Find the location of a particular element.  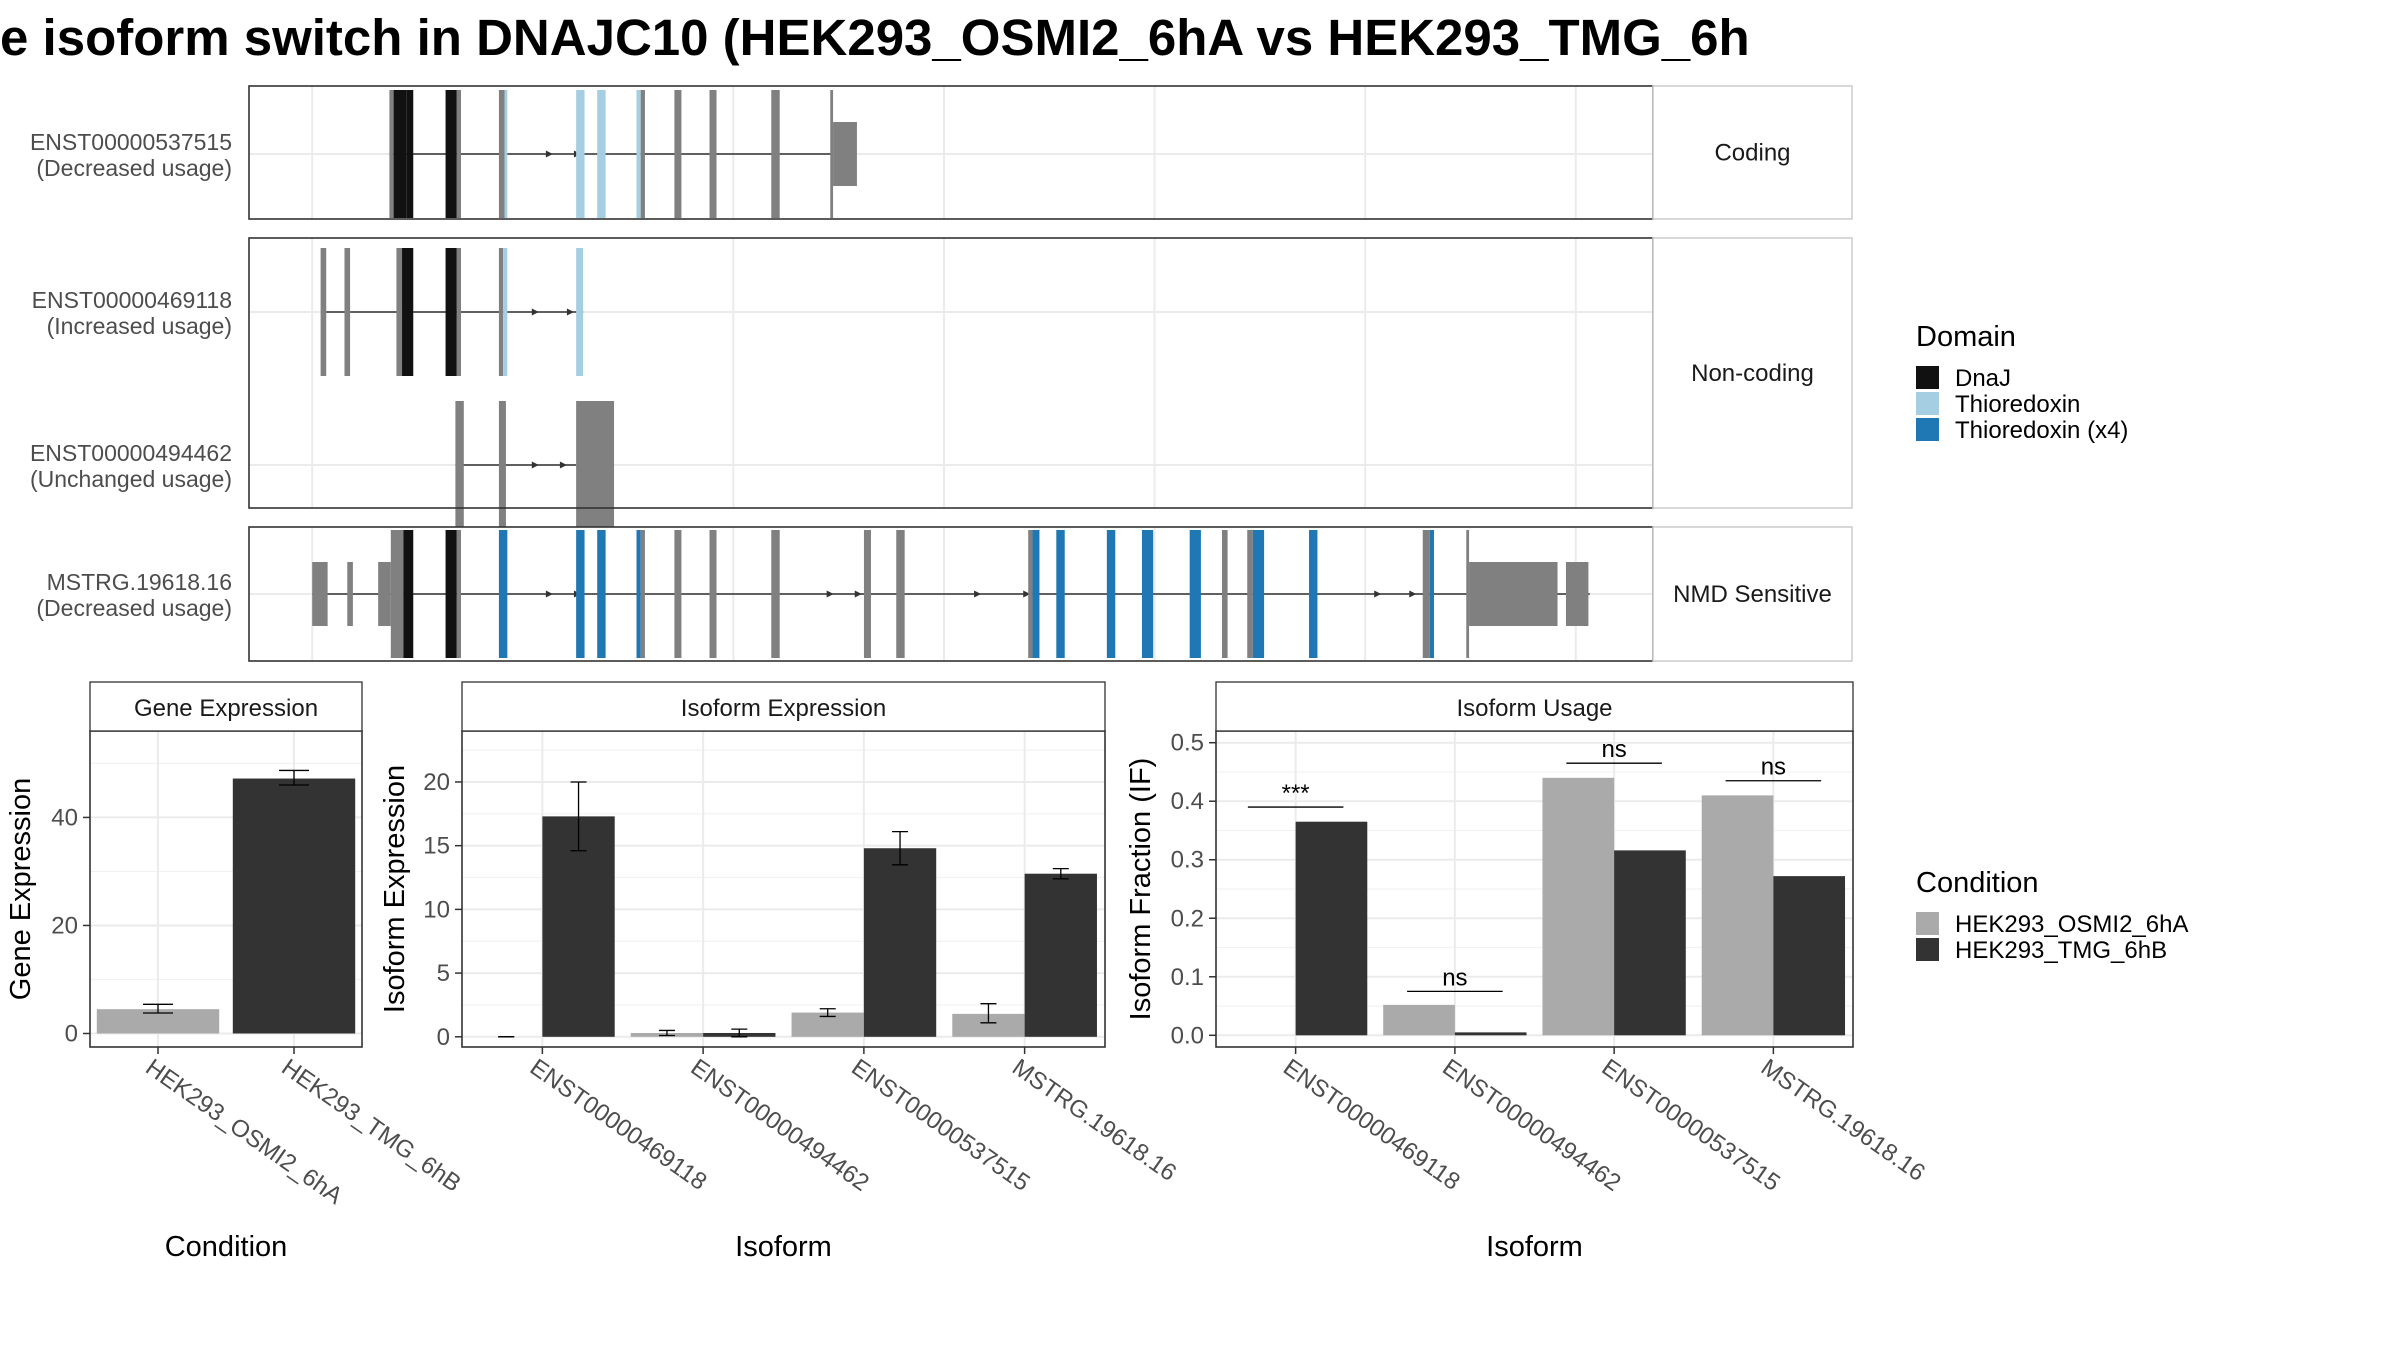

y-axis-title: Gene Expression is located at coordinates (21, 889).